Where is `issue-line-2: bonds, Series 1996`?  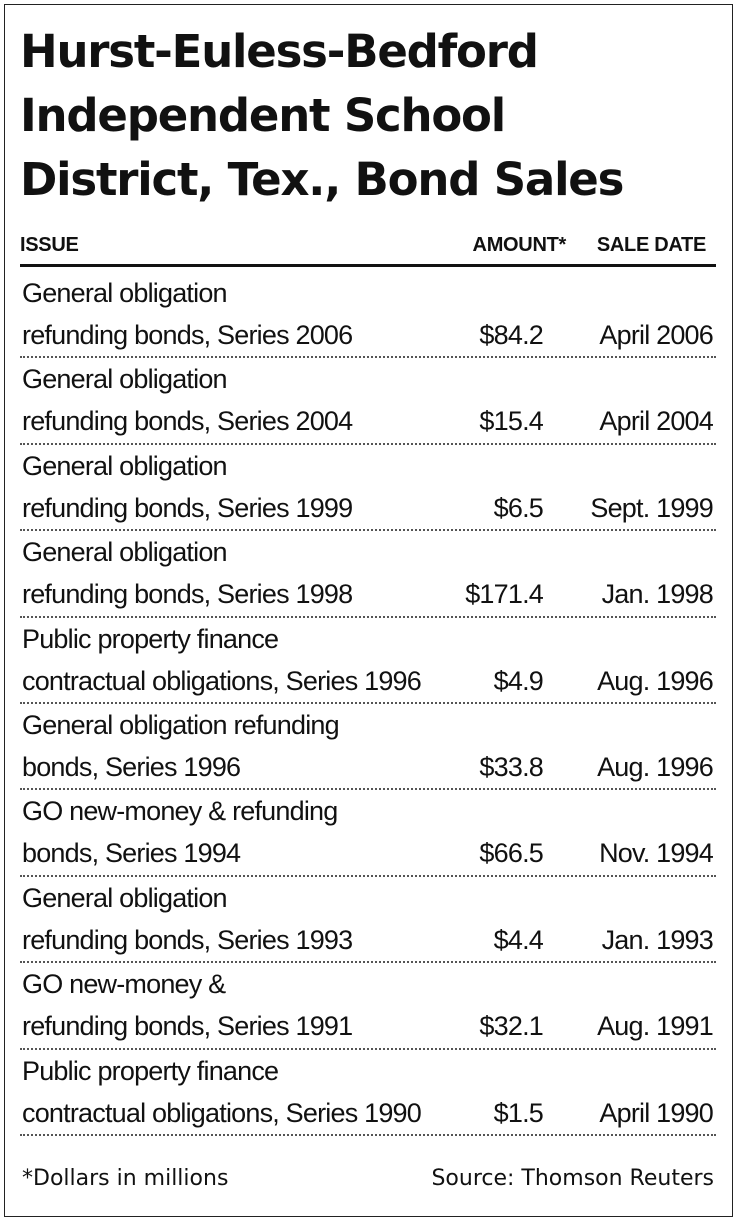
issue-line-2: bonds, Series 1996 is located at coordinates (131, 766).